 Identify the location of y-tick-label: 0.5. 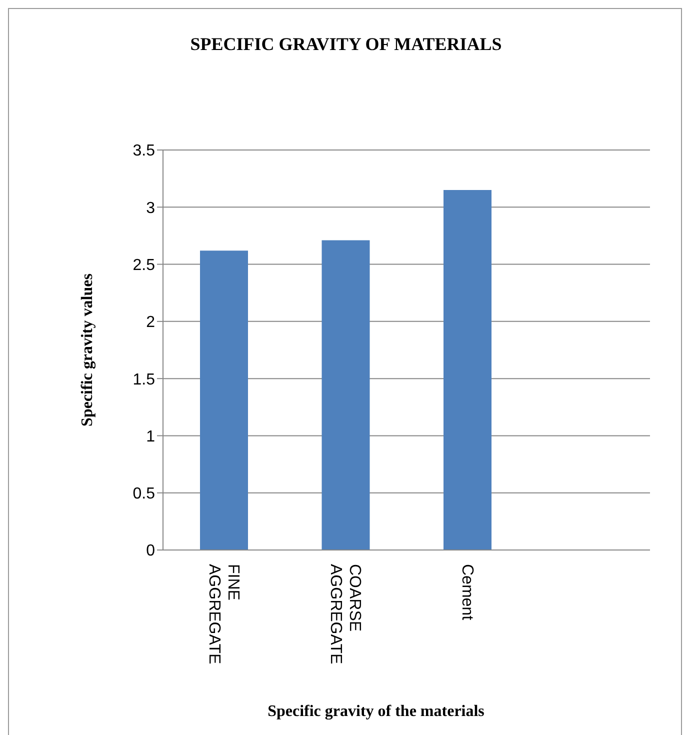
(144, 494).